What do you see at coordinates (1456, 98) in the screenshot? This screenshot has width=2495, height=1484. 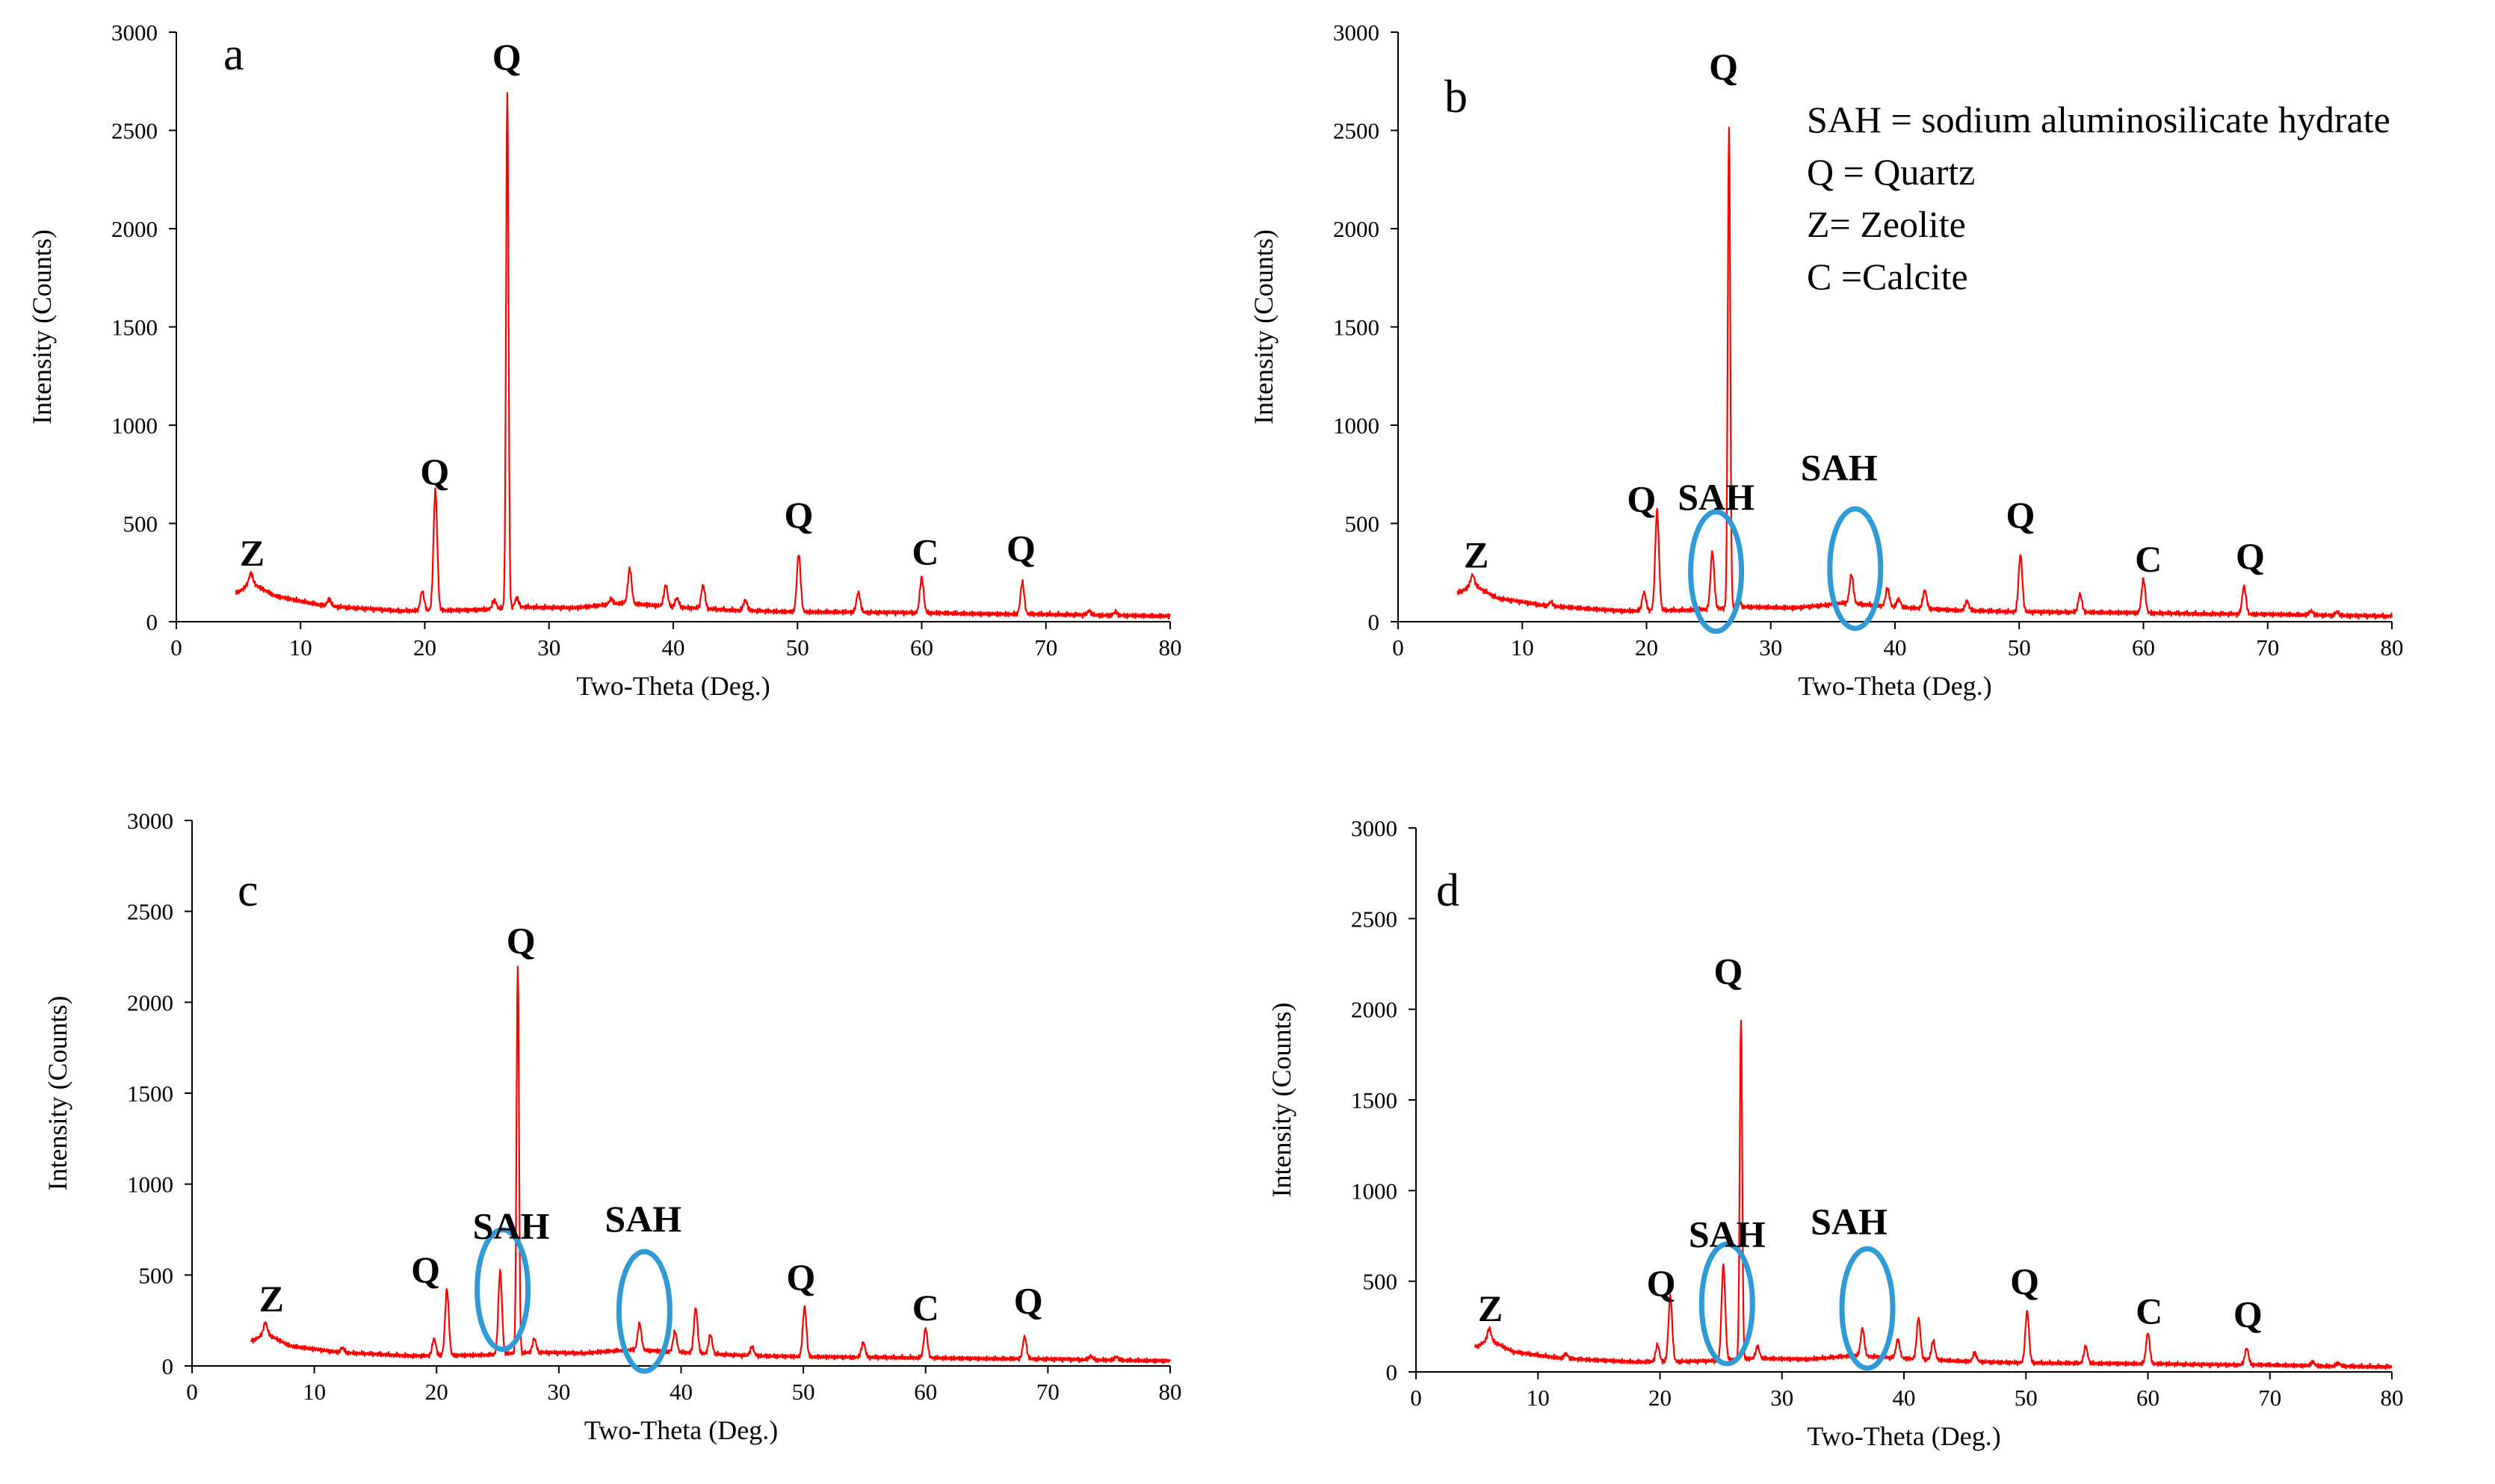 I see `panel-letter: b` at bounding box center [1456, 98].